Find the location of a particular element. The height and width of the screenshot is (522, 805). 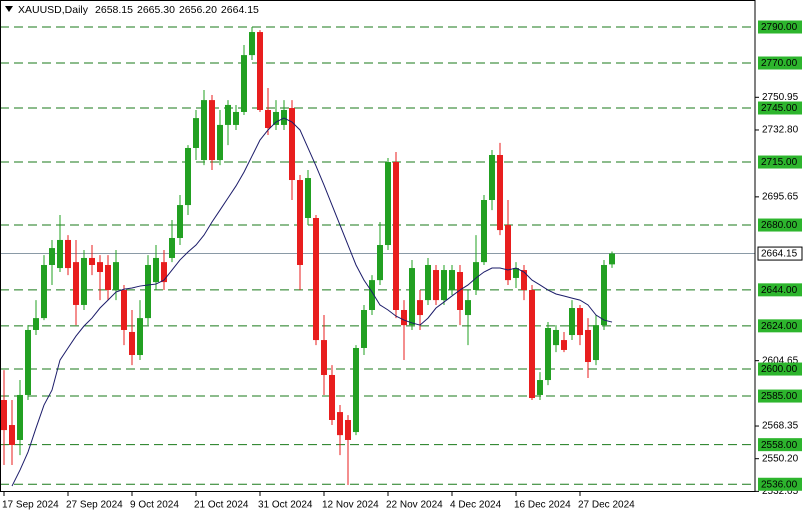

level-label: 2745.00 is located at coordinates (779, 108).